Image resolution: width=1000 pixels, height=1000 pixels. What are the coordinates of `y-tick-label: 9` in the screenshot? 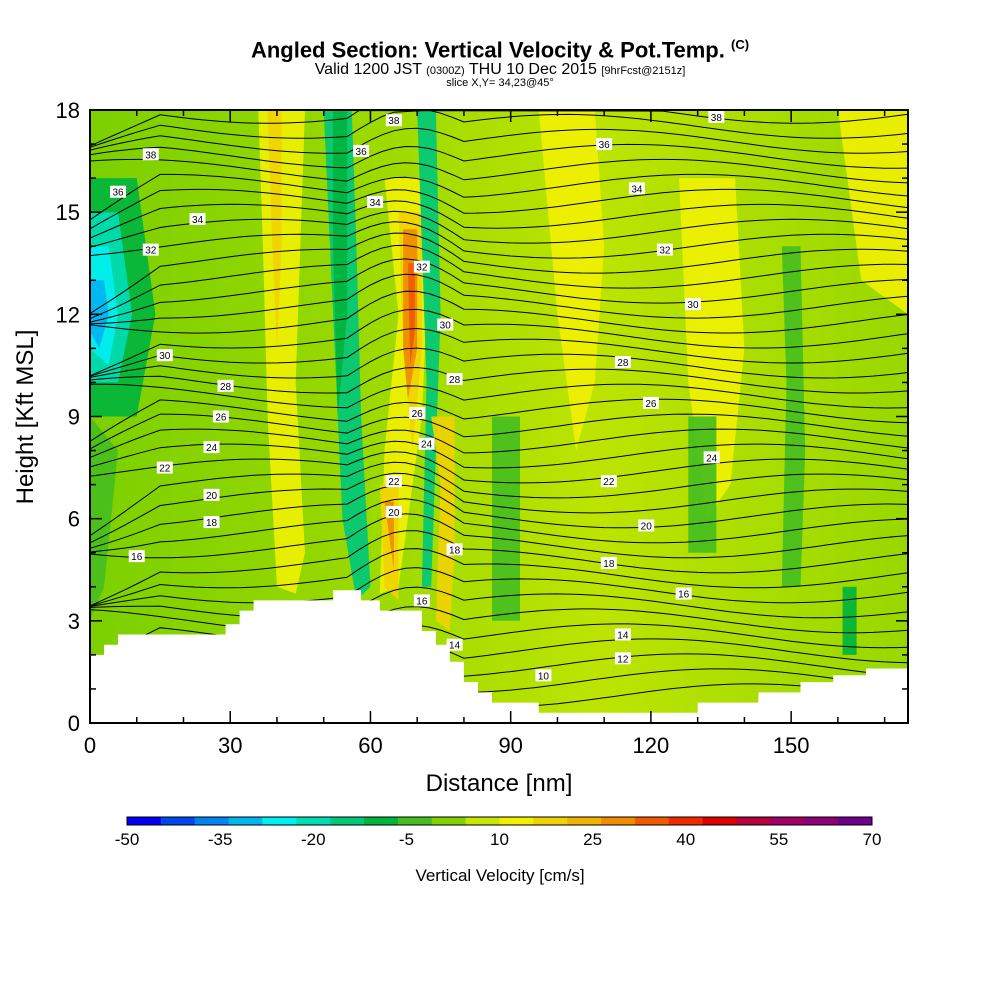 It's located at (74, 417).